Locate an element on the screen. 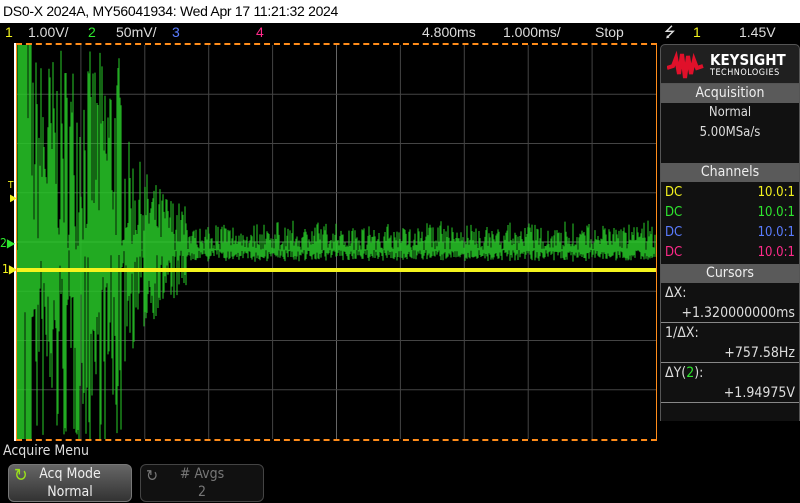 This screenshot has width=800, height=503. softkey-label: Acq Mode is located at coordinates (70, 474).